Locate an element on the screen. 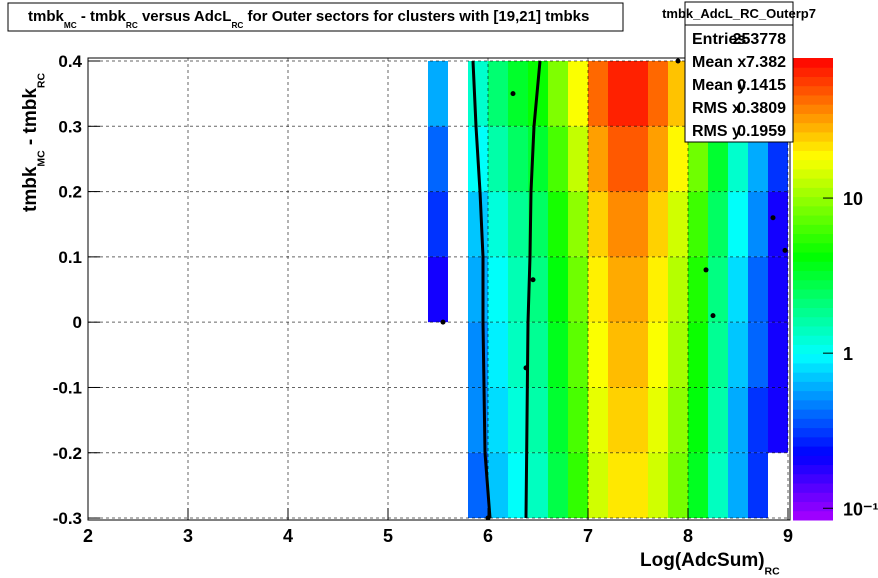 This screenshot has width=878, height=578. stats-key: Mean y is located at coordinates (719, 85).